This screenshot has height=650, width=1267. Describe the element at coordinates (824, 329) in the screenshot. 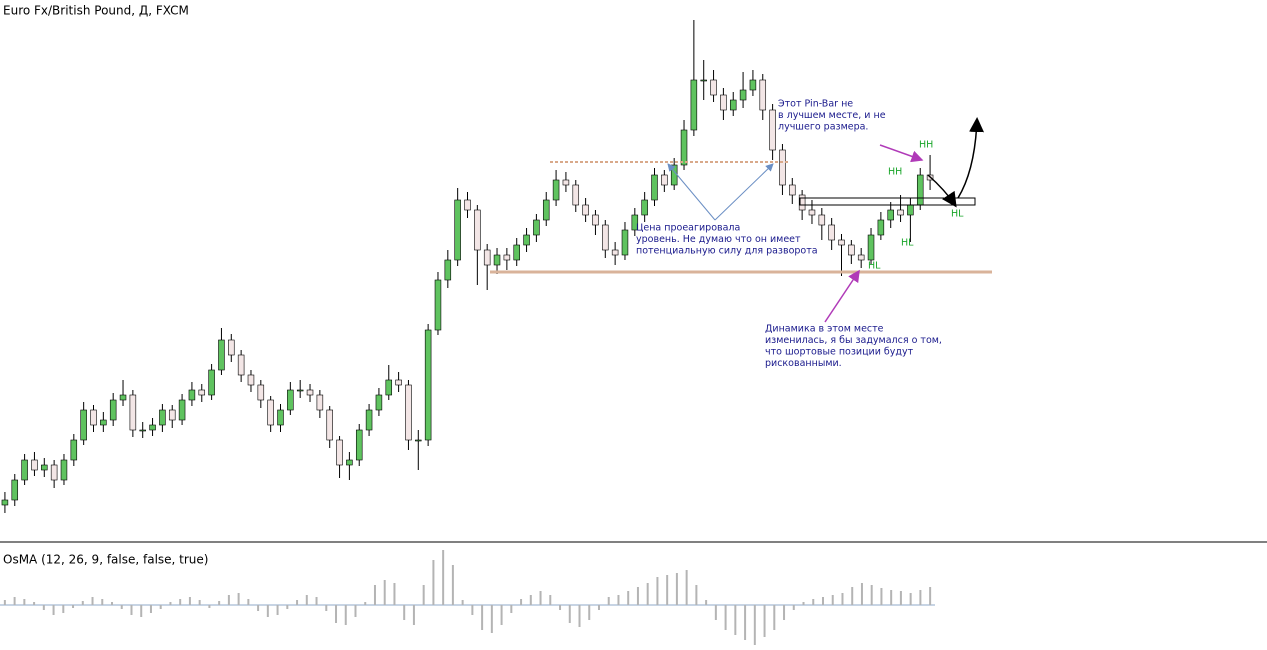

I see `annotation-text: Динамика в этом месте` at that location.